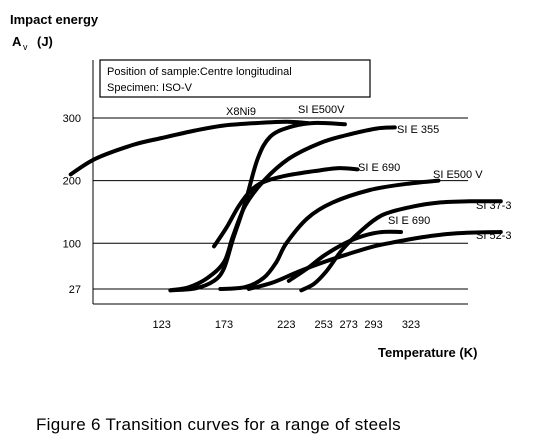 The image size is (548, 434). I want to click on x-tick-label: 293, so click(373, 325).